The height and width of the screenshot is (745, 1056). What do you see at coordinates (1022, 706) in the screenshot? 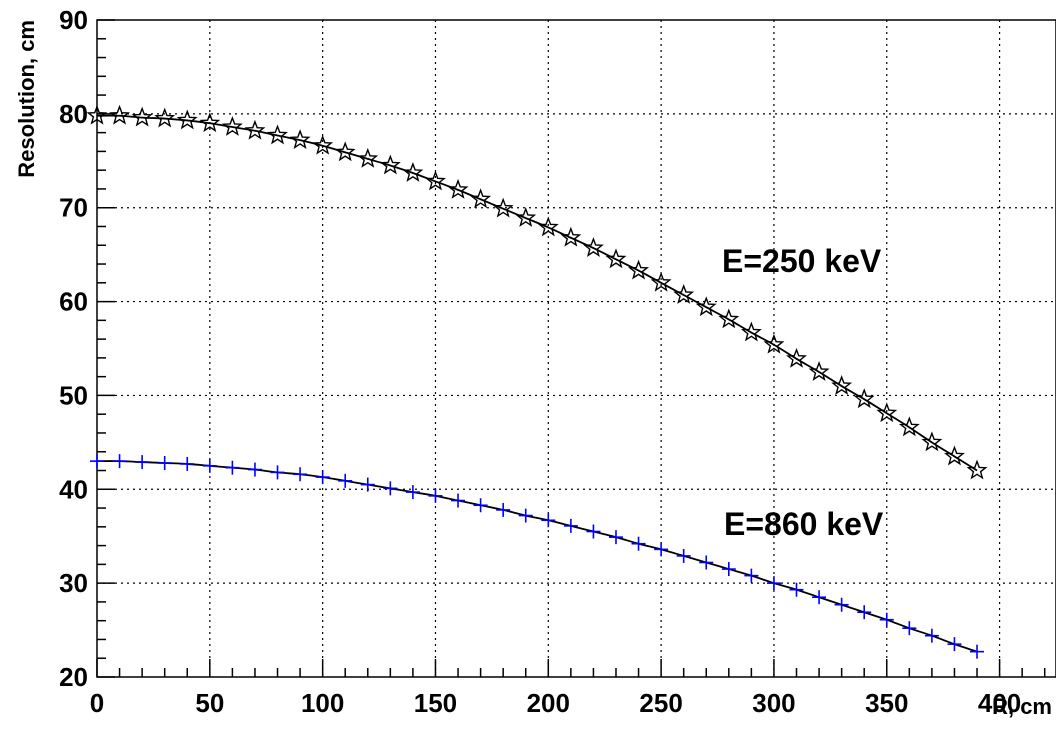
I see `x-axis-title: R, cm` at bounding box center [1022, 706].